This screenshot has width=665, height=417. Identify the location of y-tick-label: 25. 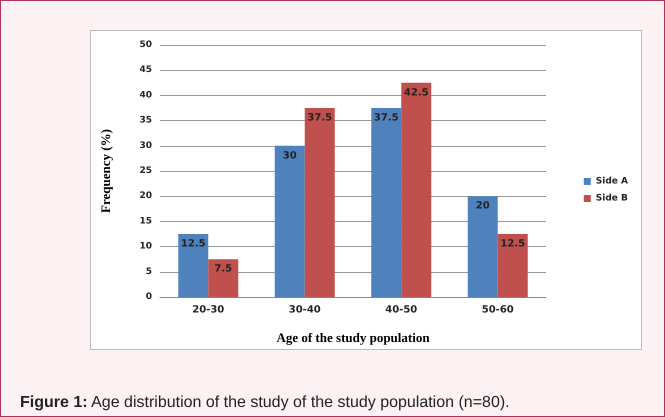
(145, 171).